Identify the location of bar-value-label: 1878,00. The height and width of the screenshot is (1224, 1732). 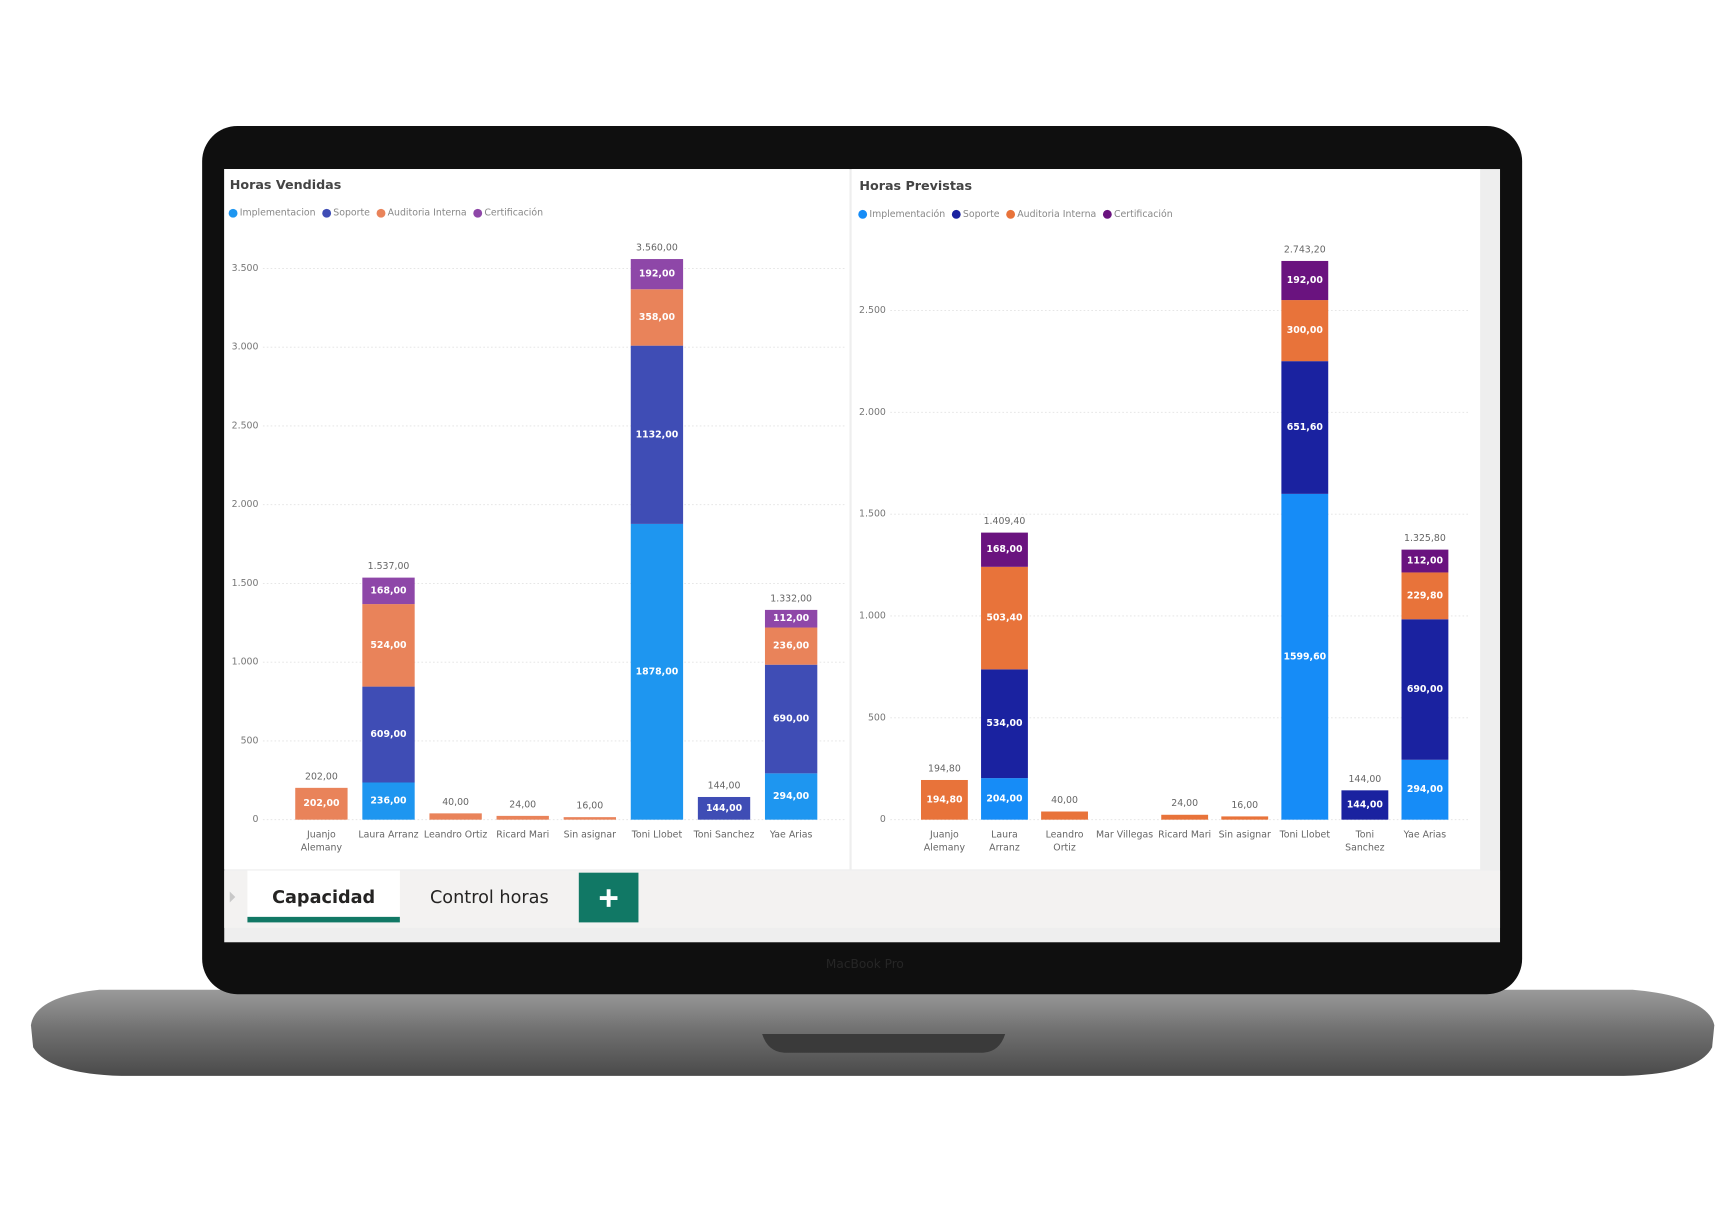
(657, 671).